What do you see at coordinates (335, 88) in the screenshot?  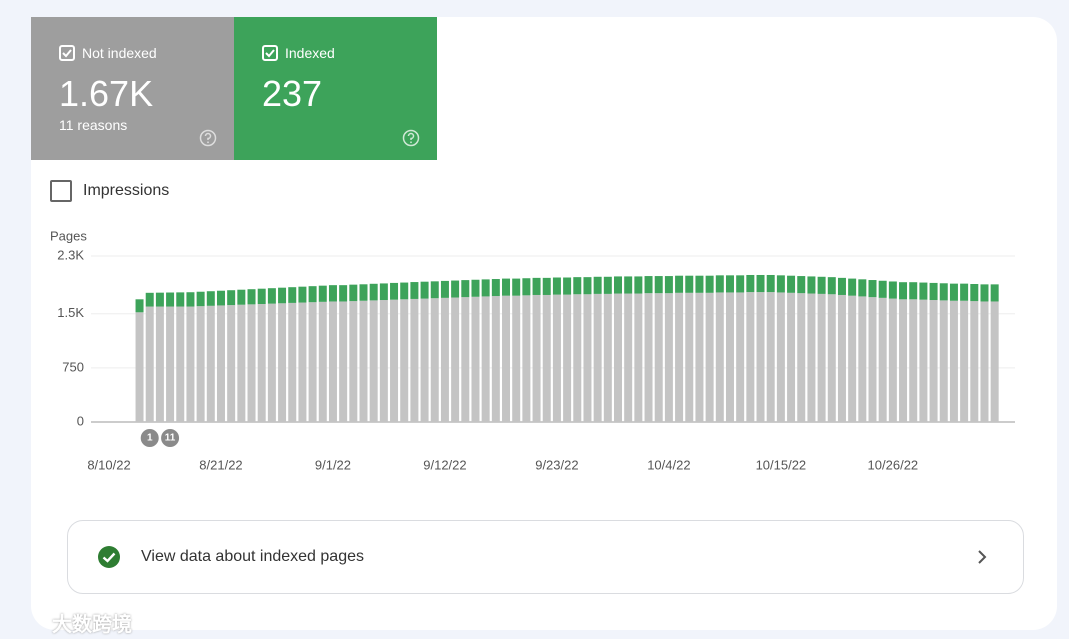 I see `indexed-tile: Indexed 237` at bounding box center [335, 88].